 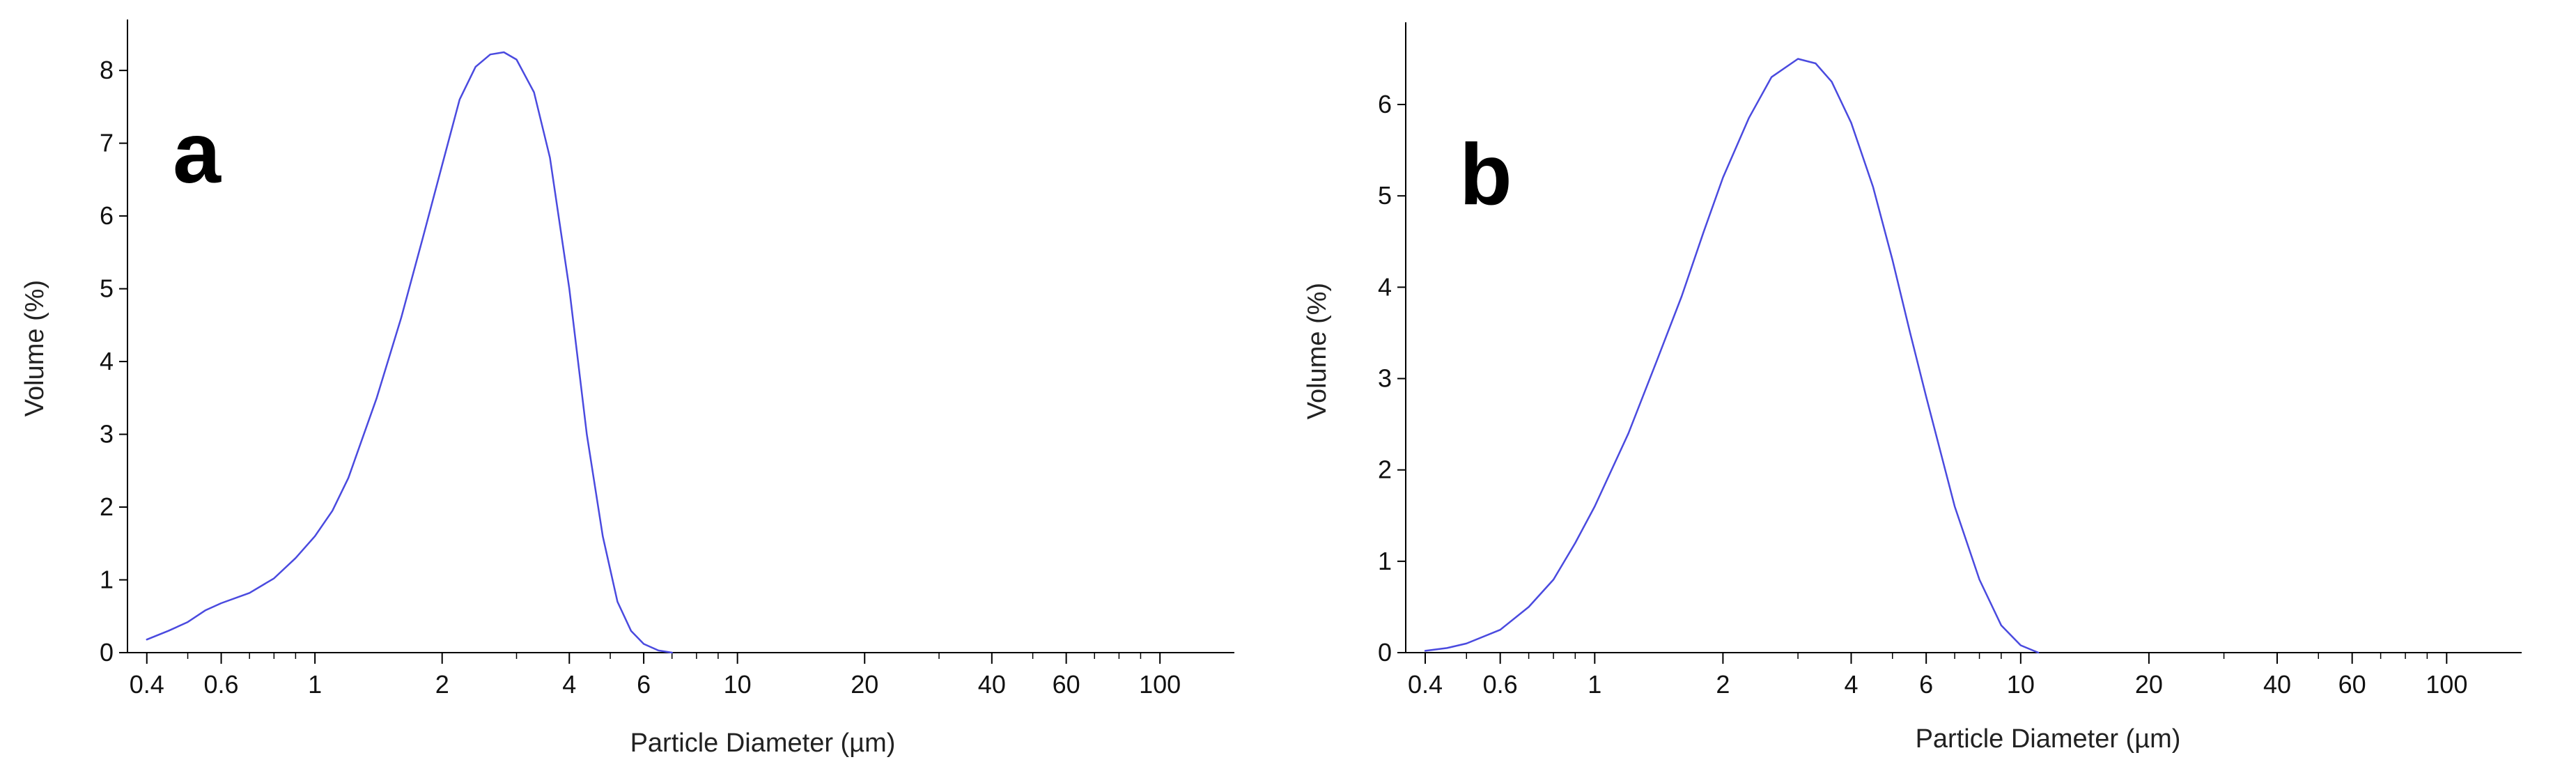 What do you see at coordinates (2277, 684) in the screenshot?
I see `x-tick-label-b: 40` at bounding box center [2277, 684].